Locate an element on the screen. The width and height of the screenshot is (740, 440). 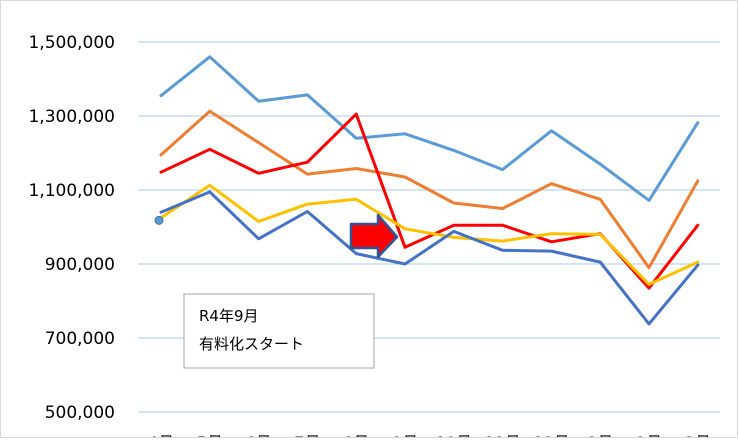
y-tick-label: 1,500,000 is located at coordinates (71, 43).